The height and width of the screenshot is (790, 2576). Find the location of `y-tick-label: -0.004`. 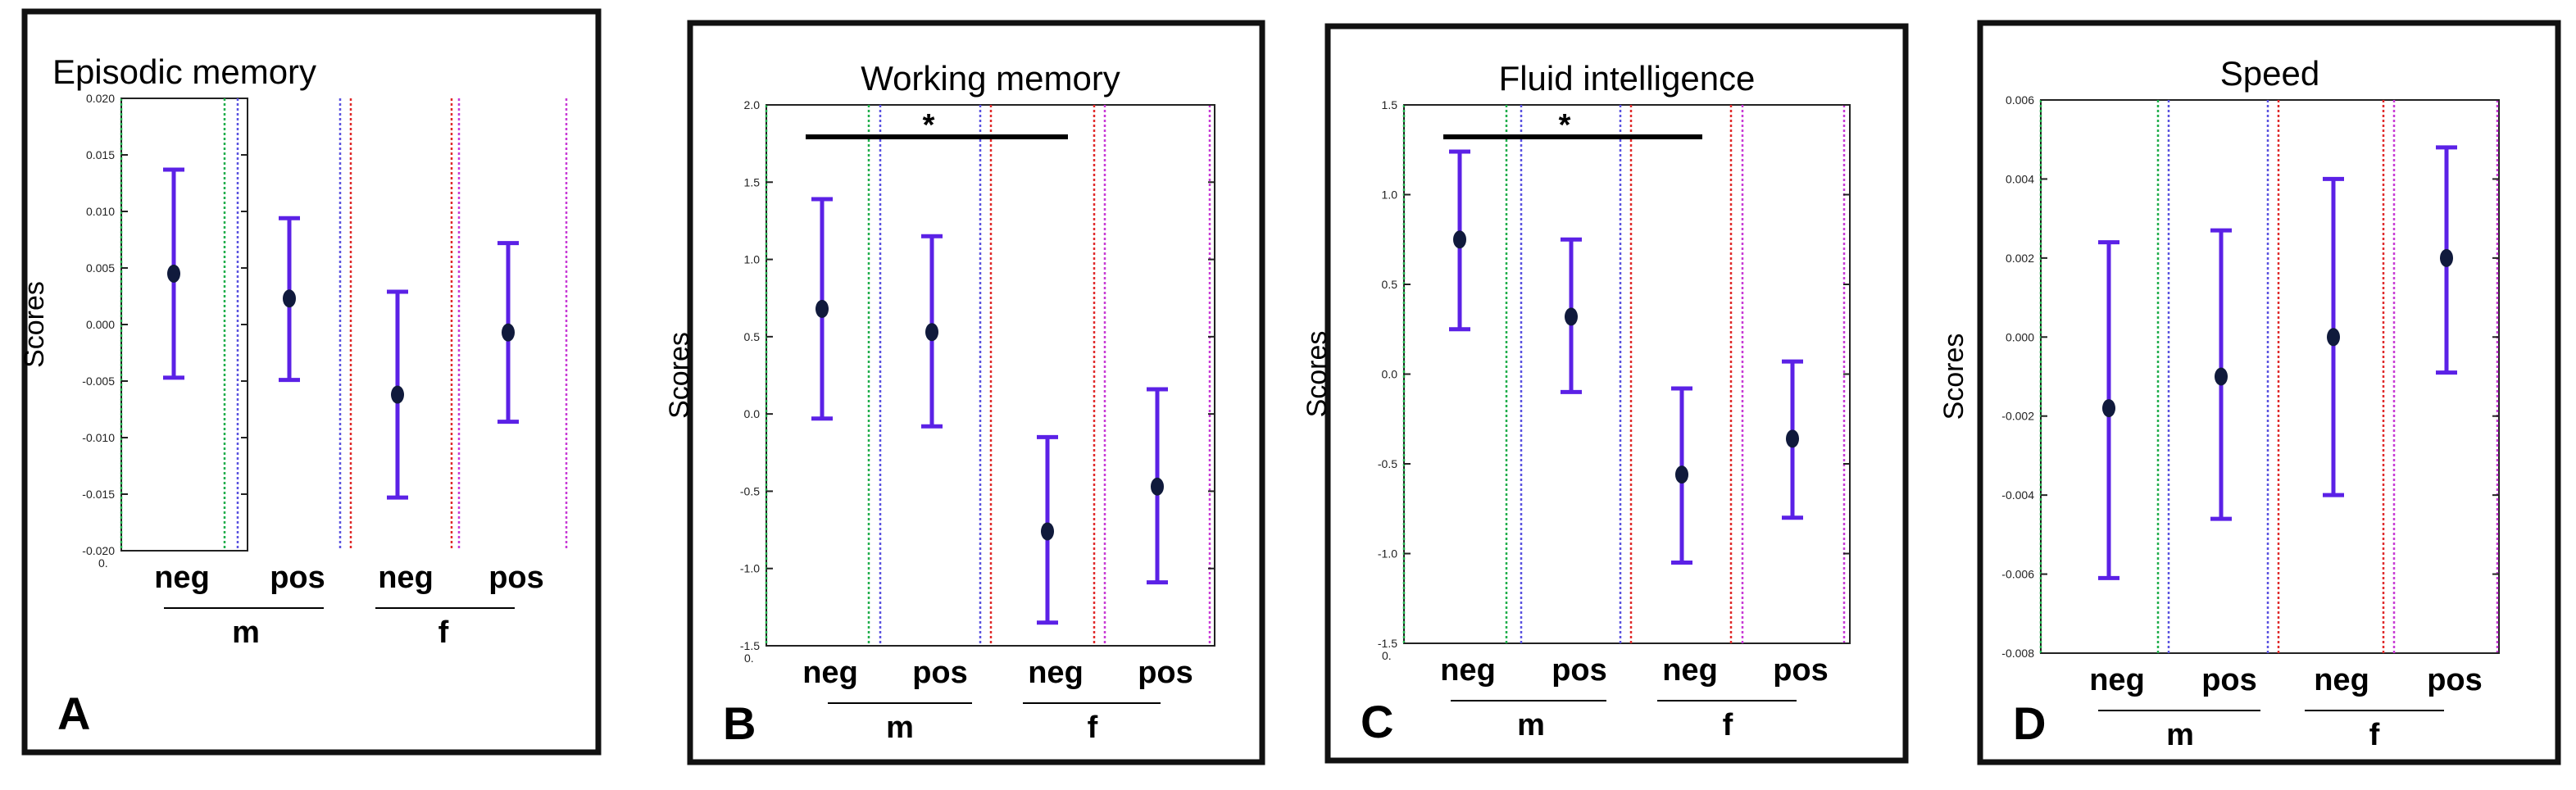

y-tick-label: -0.004 is located at coordinates (2017, 495).